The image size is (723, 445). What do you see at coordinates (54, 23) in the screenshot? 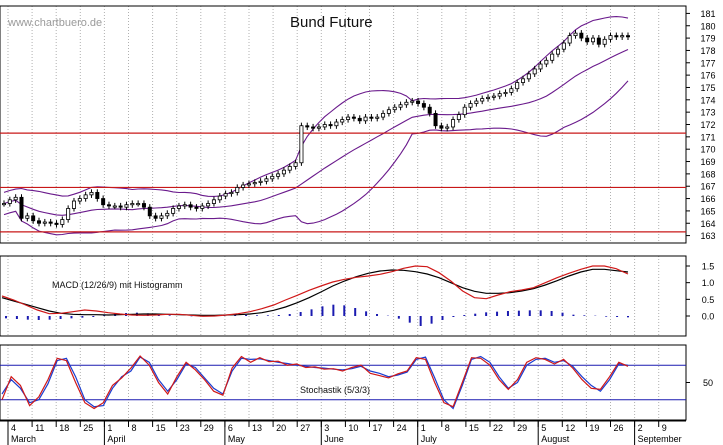
I see `watermark: www.chartbuero.de` at bounding box center [54, 23].